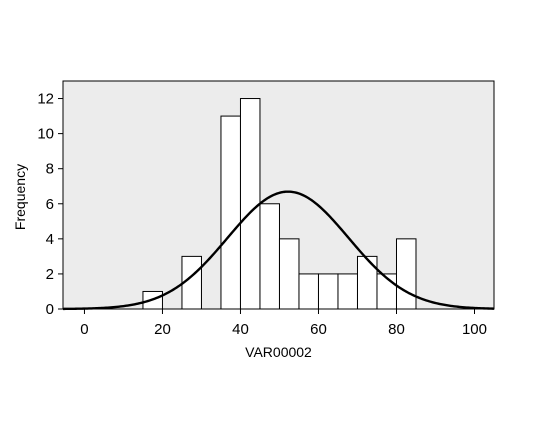 This screenshot has width=540, height=431. I want to click on x-axis-title: VAR00002, so click(278, 352).